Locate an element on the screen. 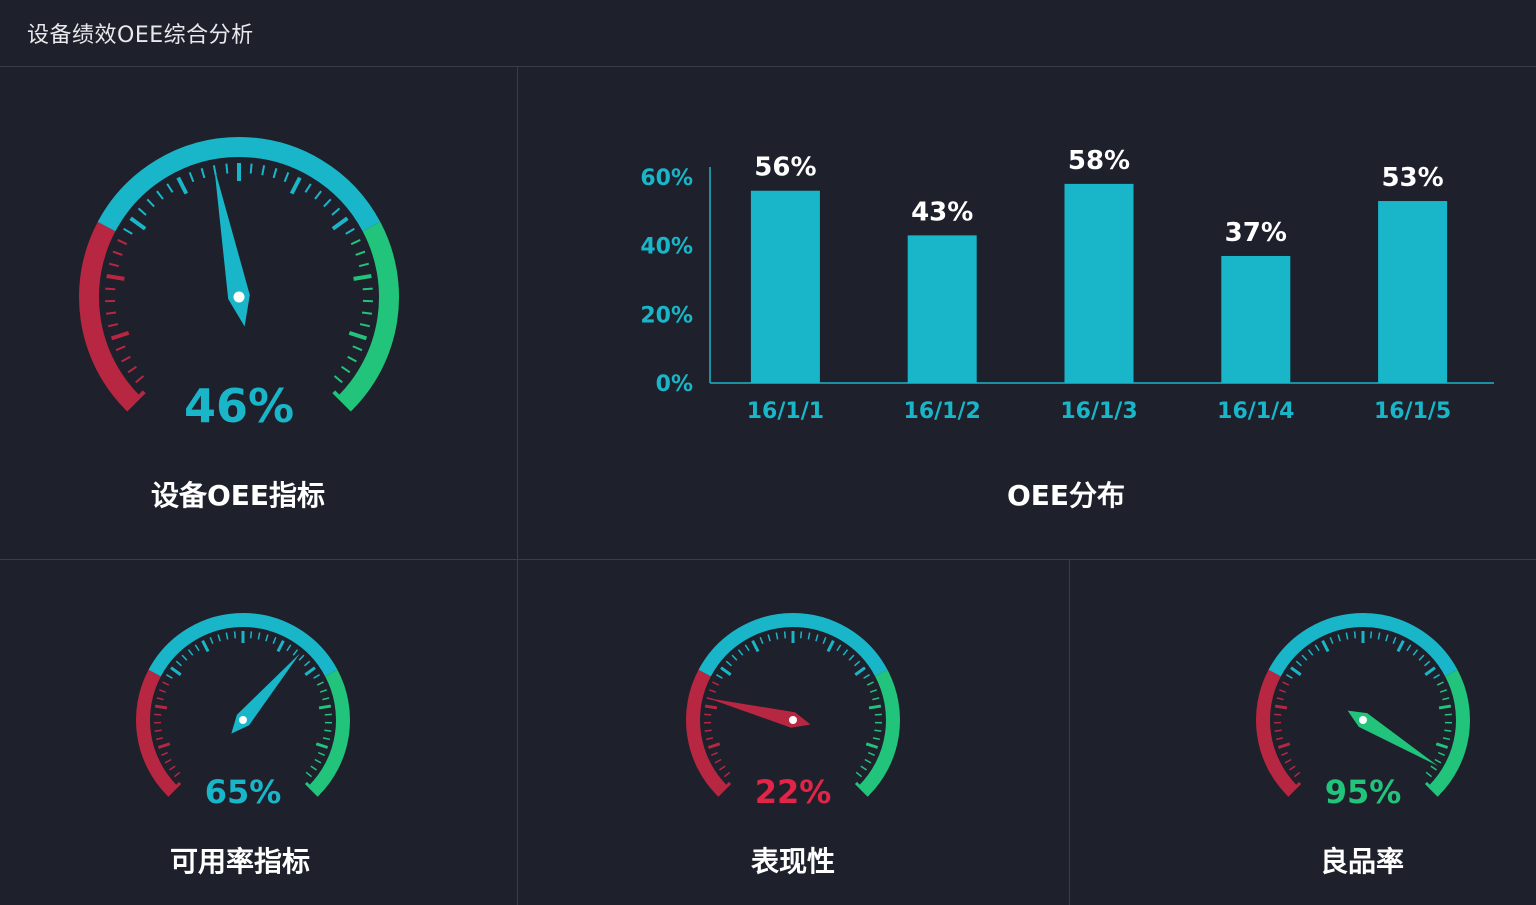 The image size is (1536, 905). gauge-value-label: 95% is located at coordinates (1363, 792).